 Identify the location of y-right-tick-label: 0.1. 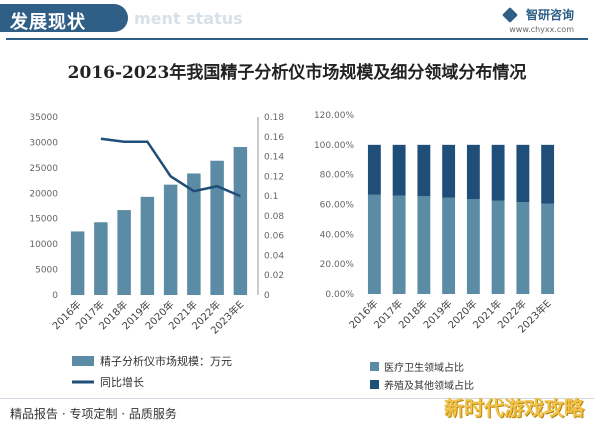
(271, 197).